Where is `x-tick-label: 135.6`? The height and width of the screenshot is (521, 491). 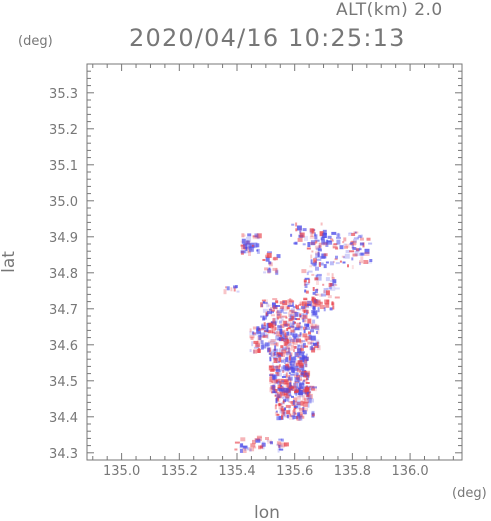
x-tick-label: 135.6 is located at coordinates (294, 471).